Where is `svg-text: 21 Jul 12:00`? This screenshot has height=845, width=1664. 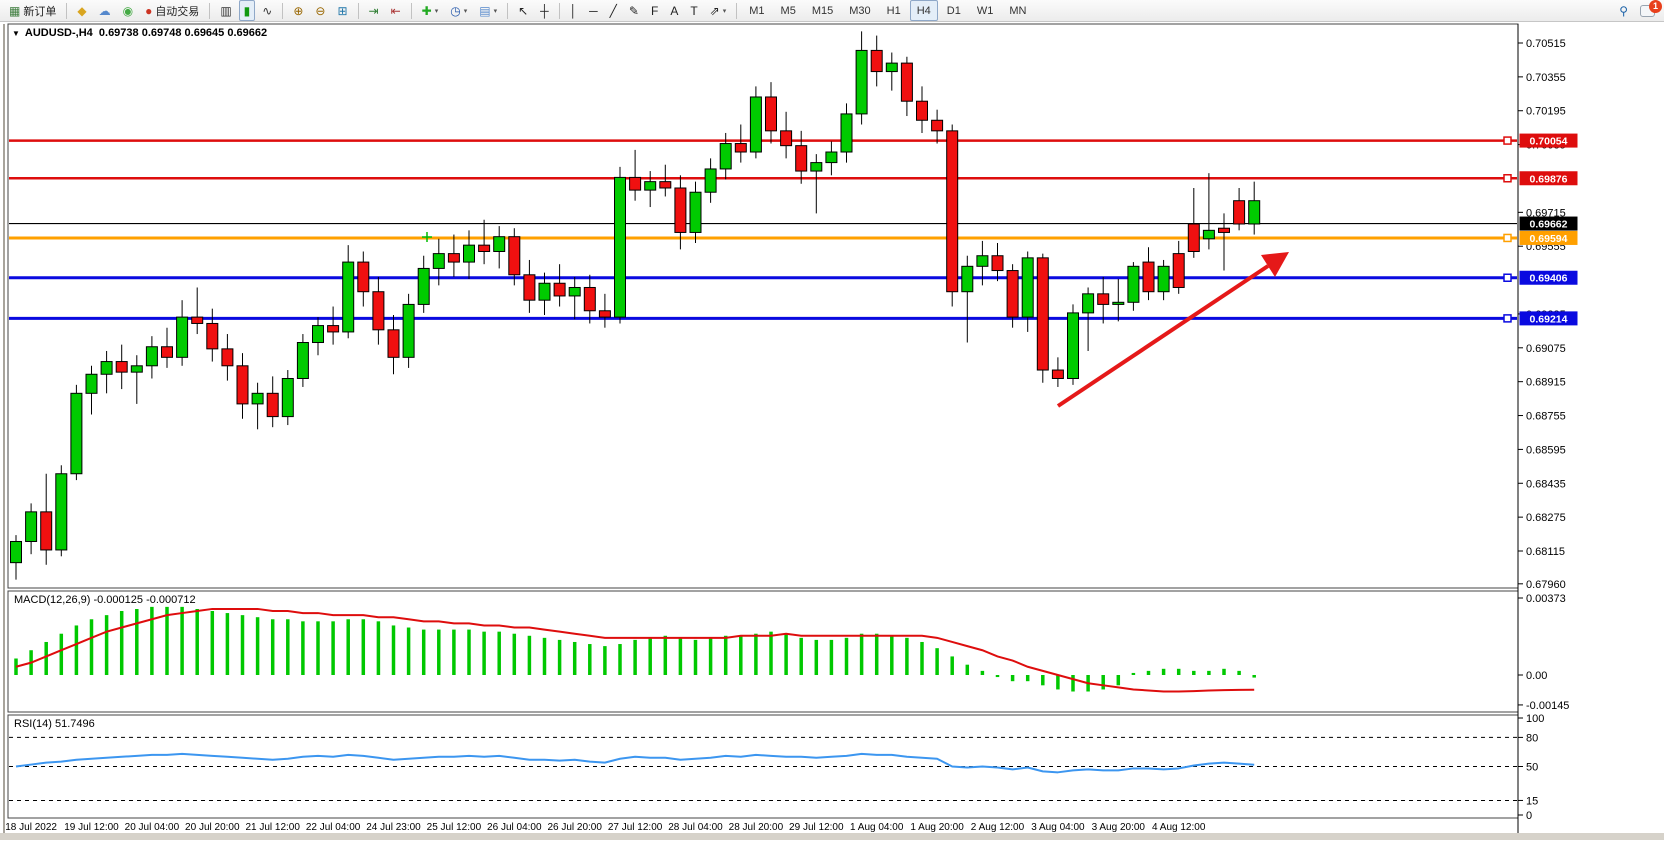 svg-text: 21 Jul 12:00 is located at coordinates (272, 827).